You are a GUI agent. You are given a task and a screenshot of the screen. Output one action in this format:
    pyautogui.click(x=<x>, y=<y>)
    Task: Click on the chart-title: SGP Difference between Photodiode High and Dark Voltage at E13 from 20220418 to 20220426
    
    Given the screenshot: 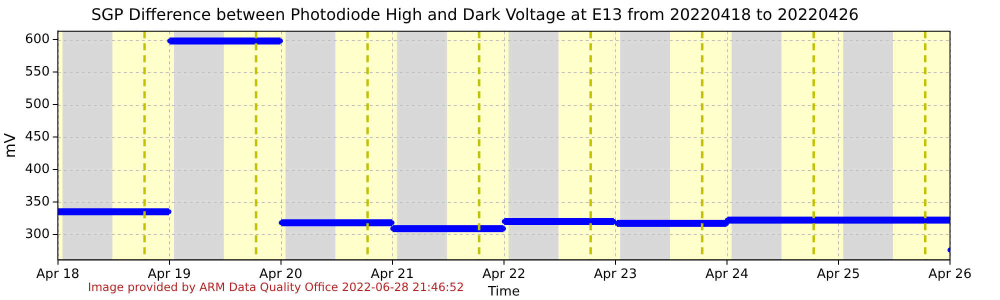 What is the action you would take?
    pyautogui.click(x=475, y=14)
    